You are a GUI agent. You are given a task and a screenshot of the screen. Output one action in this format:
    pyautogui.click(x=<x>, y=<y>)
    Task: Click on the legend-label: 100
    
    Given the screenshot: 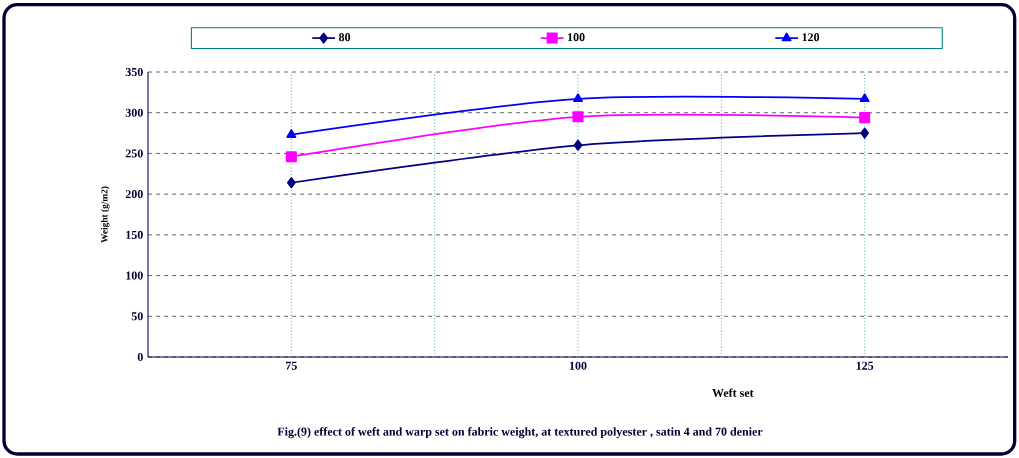 What is the action you would take?
    pyautogui.click(x=576, y=37)
    